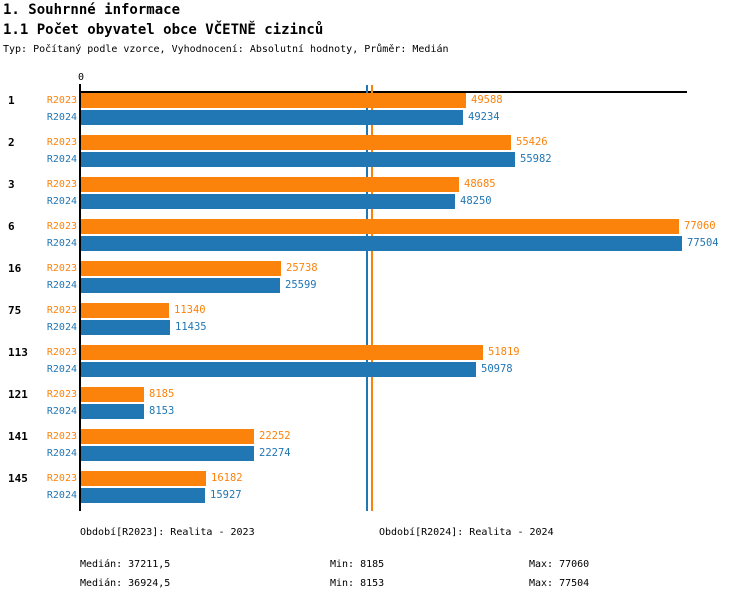  What do you see at coordinates (301, 285) in the screenshot?
I see `bar-value-label: 25599` at bounding box center [301, 285].